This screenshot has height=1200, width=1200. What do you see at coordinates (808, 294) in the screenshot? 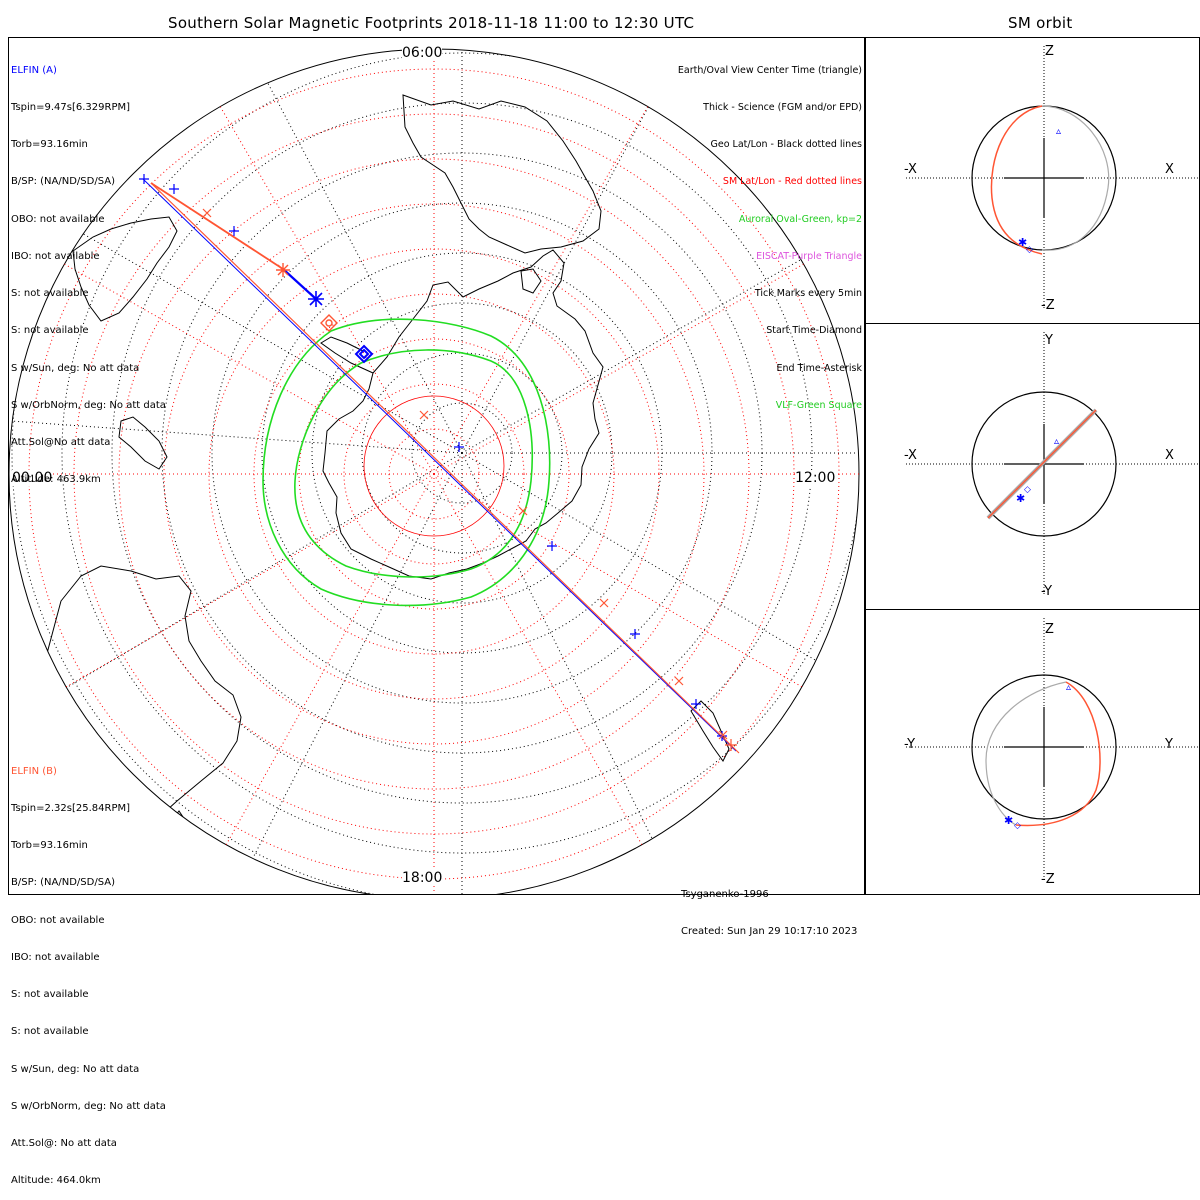
I see `legend-item: Tick Marks every 5min` at bounding box center [808, 294].